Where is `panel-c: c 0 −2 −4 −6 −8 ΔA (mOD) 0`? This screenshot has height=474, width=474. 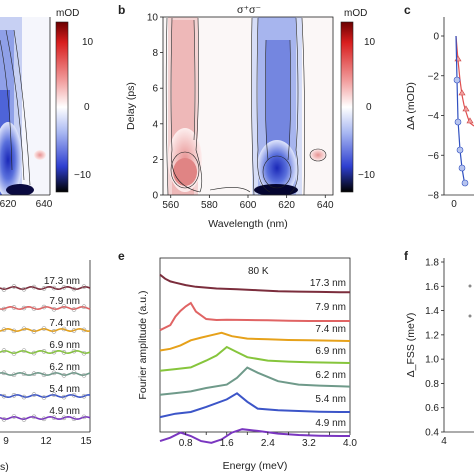
panel-c: c 0 −2 −4 −6 −8 ΔA (mOD) 0 is located at coordinates (439, 106).